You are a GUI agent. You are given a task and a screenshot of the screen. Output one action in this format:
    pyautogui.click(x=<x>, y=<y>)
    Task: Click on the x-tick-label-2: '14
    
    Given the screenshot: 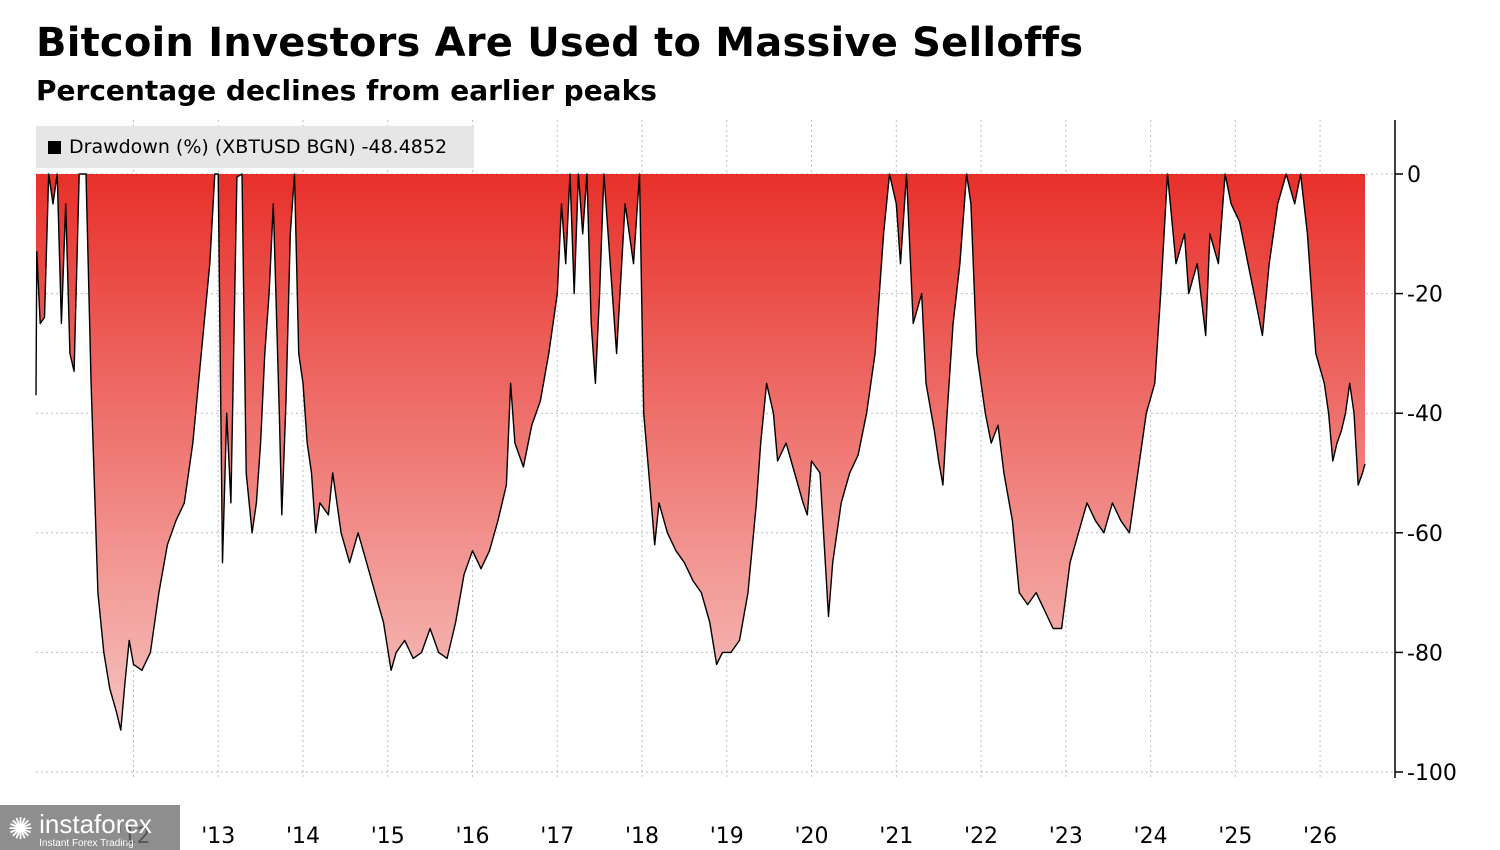 What is the action you would take?
    pyautogui.click(x=303, y=836)
    